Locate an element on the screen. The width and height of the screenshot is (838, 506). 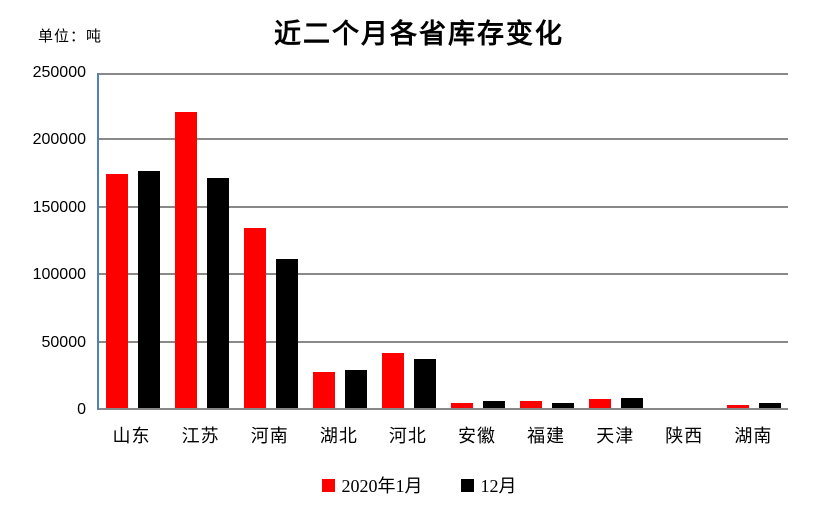
x-category-label: 湖北 is located at coordinates (338, 436).